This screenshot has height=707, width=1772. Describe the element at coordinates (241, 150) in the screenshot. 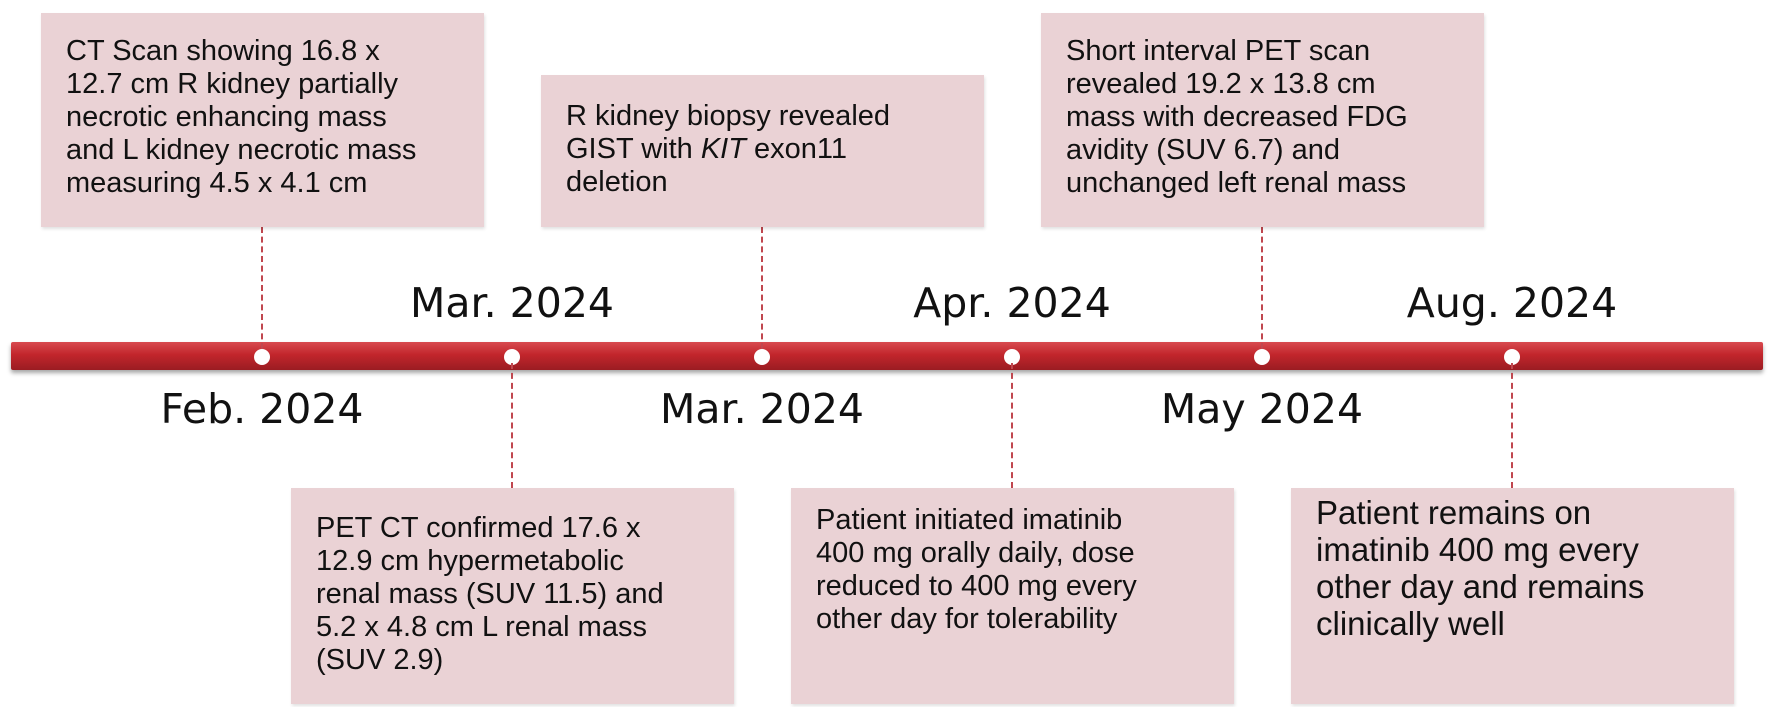

I see `event-text-line: and L kidney necrotic mass` at that location.